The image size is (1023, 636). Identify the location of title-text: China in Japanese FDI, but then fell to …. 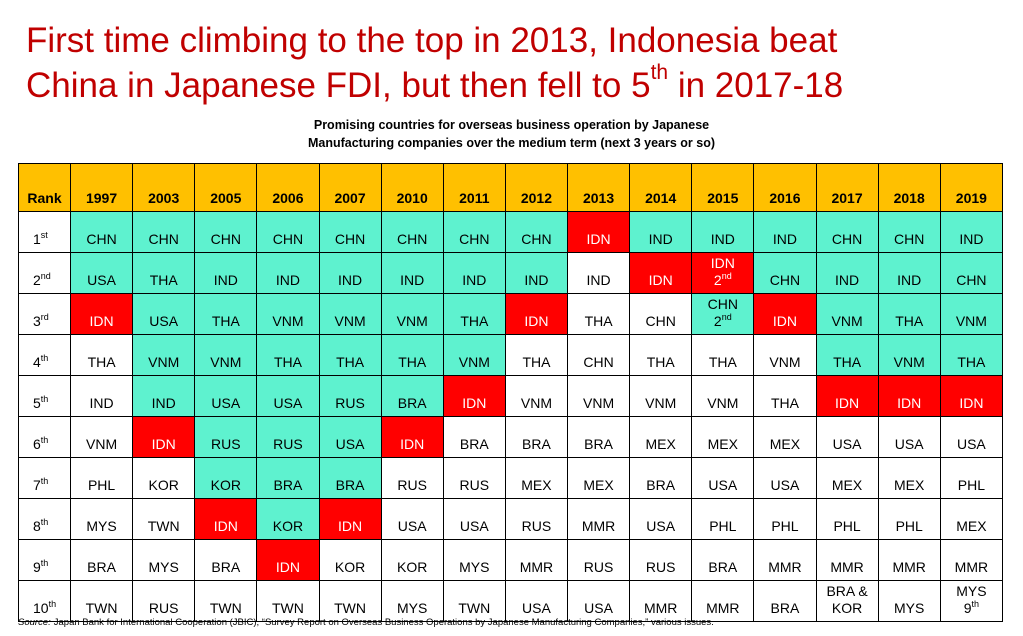
(338, 85).